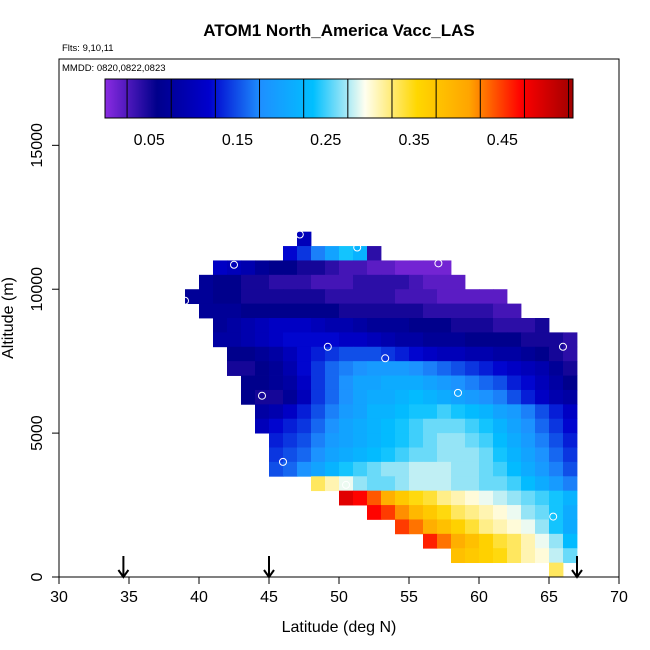 The width and height of the screenshot is (650, 650). I want to click on colorbar-gradient, so click(339, 98).